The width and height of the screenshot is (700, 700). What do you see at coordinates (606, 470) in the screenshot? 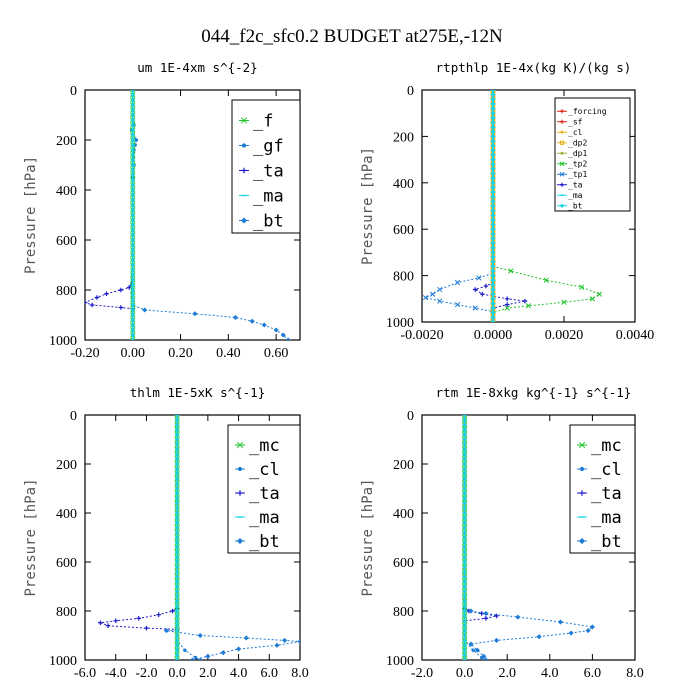
I see `legend-label: _cl` at bounding box center [606, 470].